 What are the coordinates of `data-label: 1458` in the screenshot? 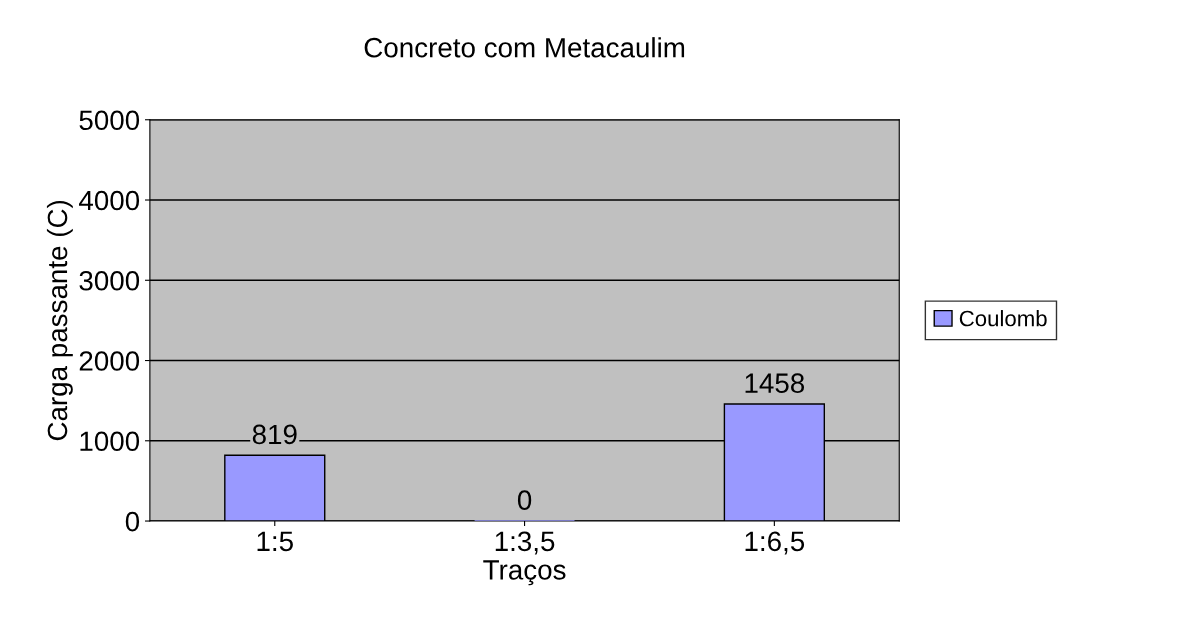 It's located at (775, 383).